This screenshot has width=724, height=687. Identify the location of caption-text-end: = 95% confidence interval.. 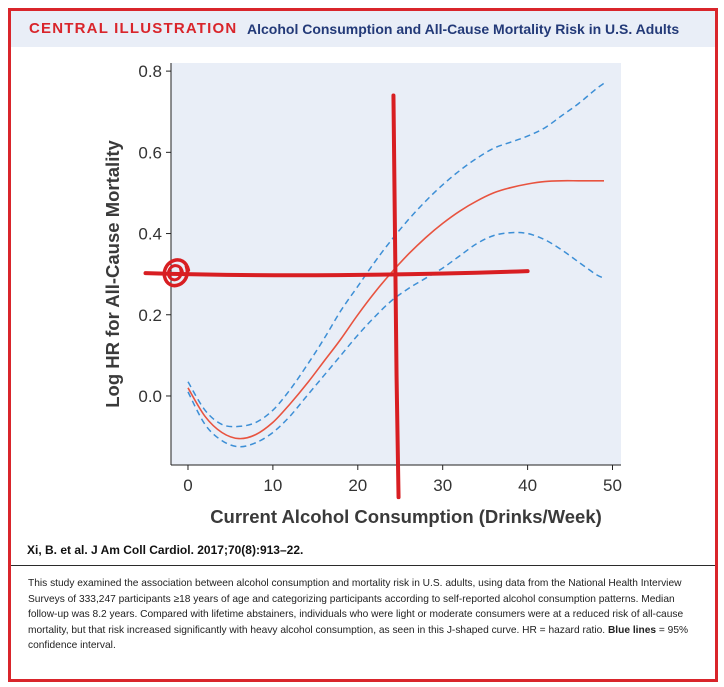
(358, 638).